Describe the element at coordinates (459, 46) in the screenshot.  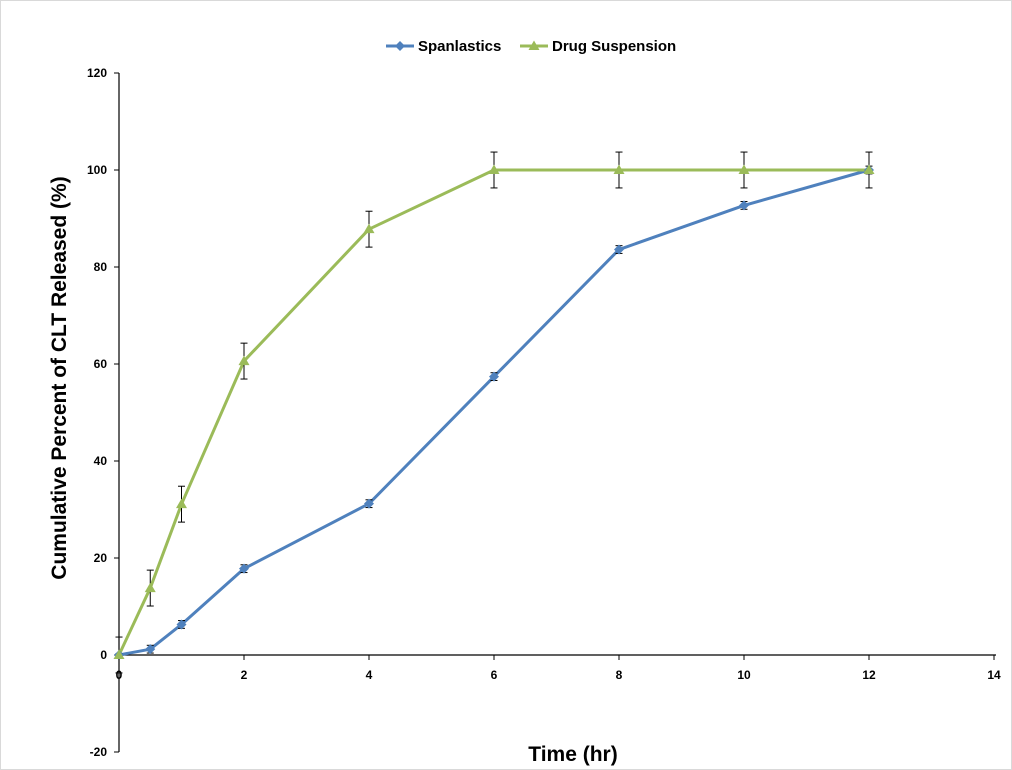
I see `legend-label-spanlastics: Spanlastics` at that location.